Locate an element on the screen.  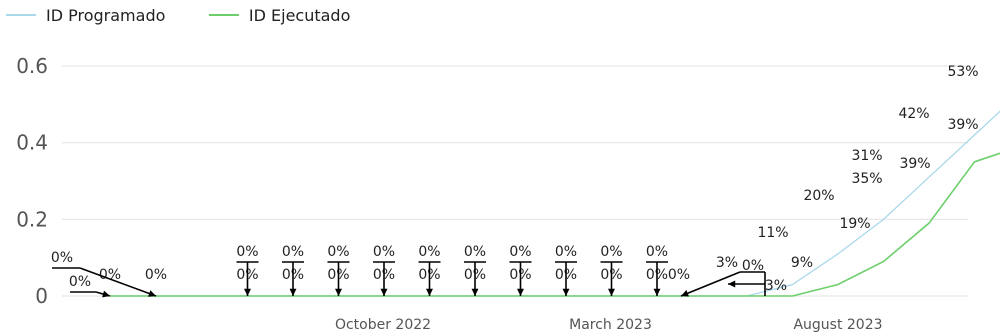
x-axis-ticks: October 2022 March 2023 August 2023 is located at coordinates (609, 325).